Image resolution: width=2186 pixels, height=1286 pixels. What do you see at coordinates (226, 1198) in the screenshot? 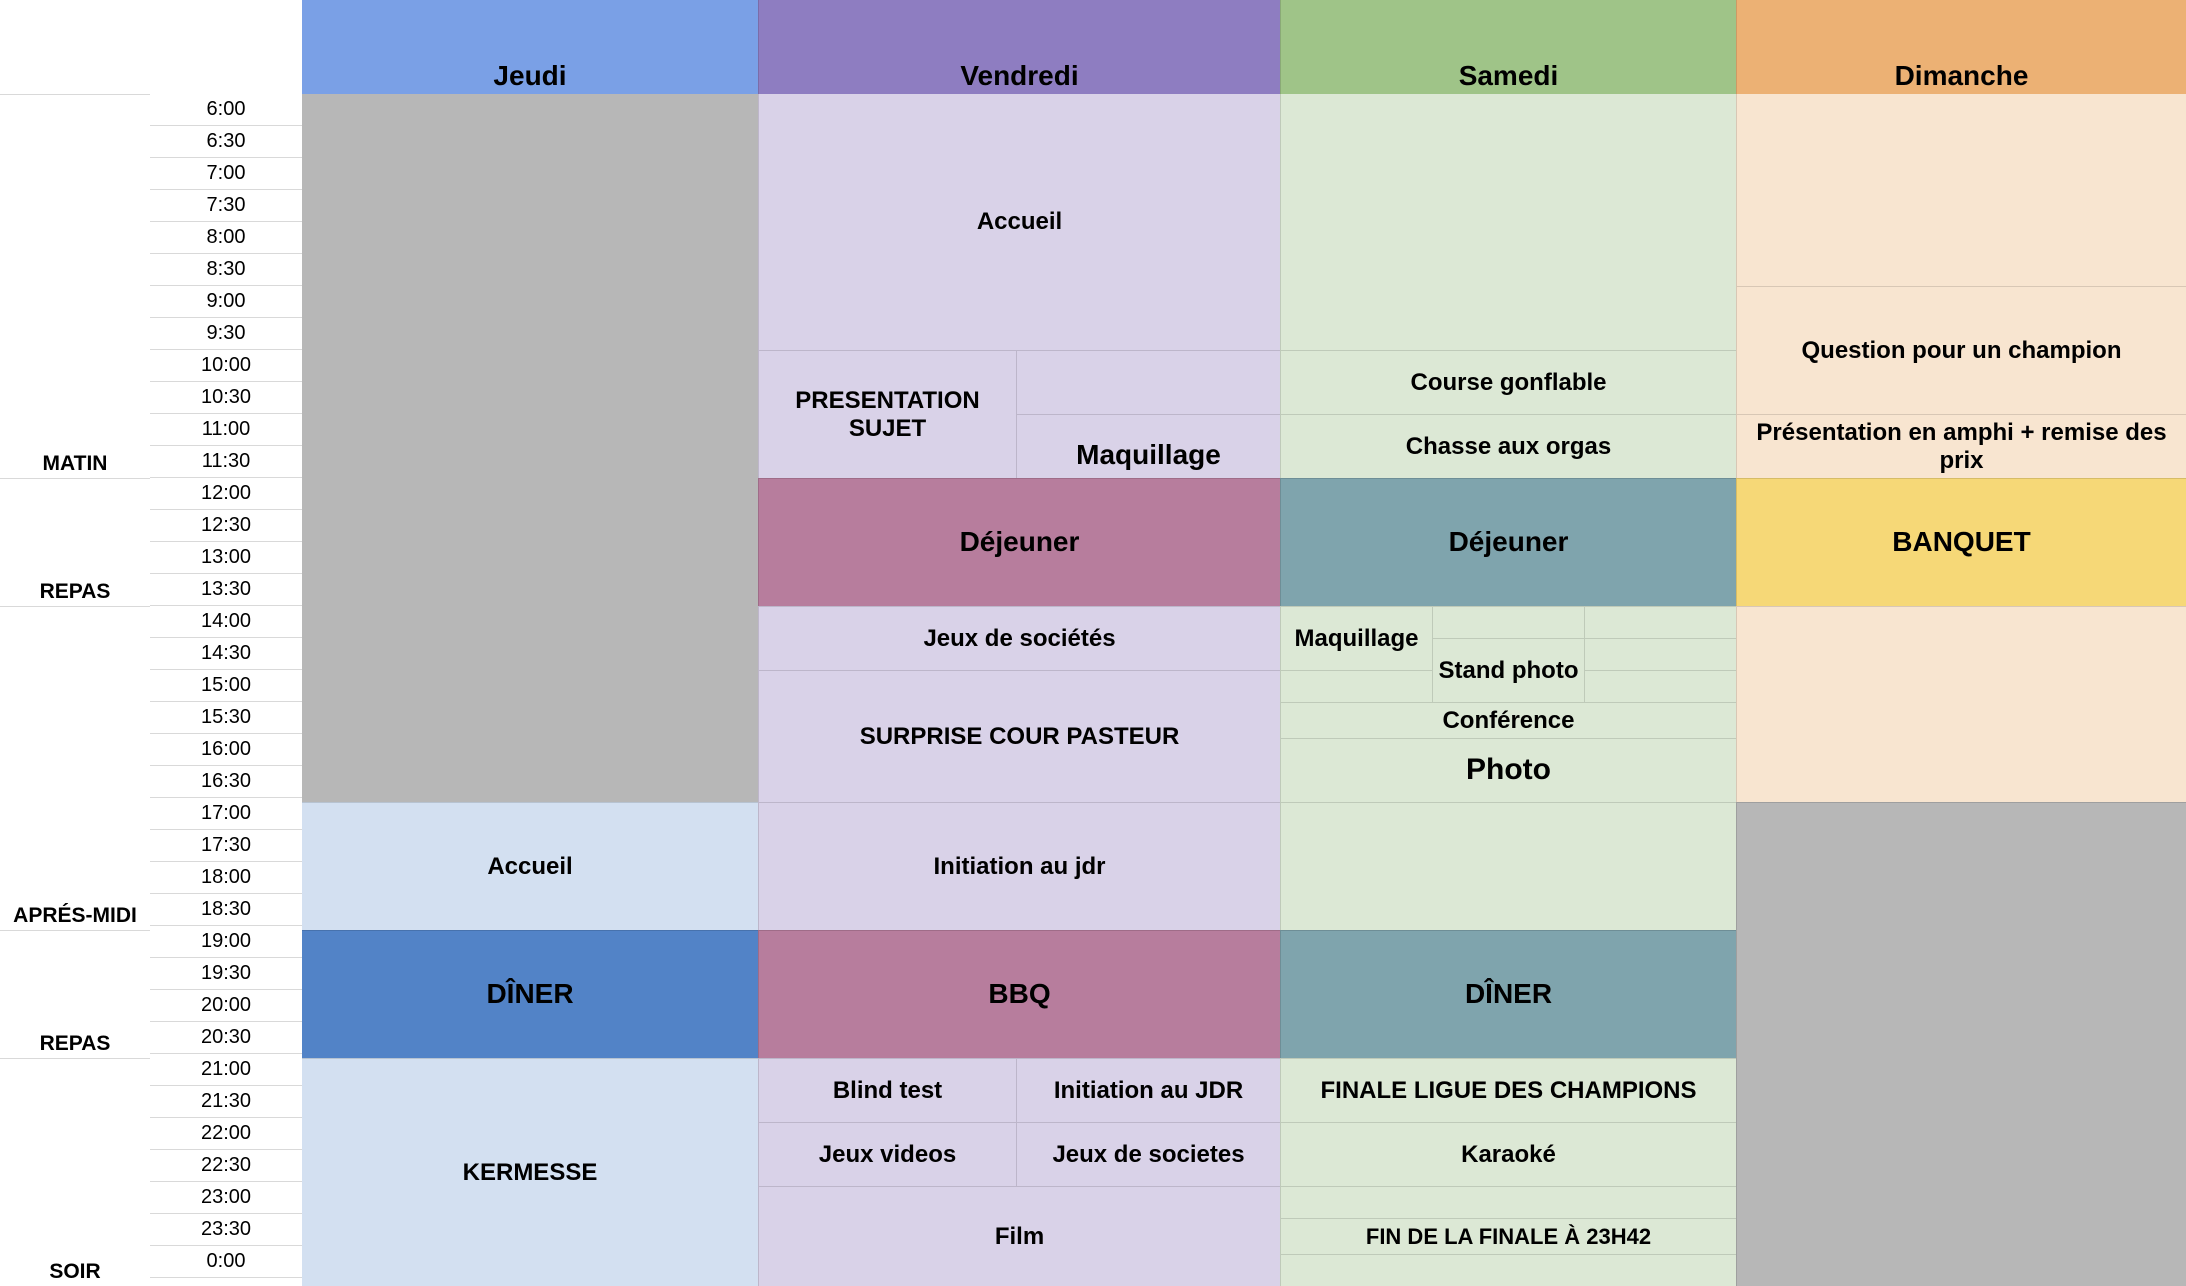
I see `time-label: 23:00` at bounding box center [226, 1198].